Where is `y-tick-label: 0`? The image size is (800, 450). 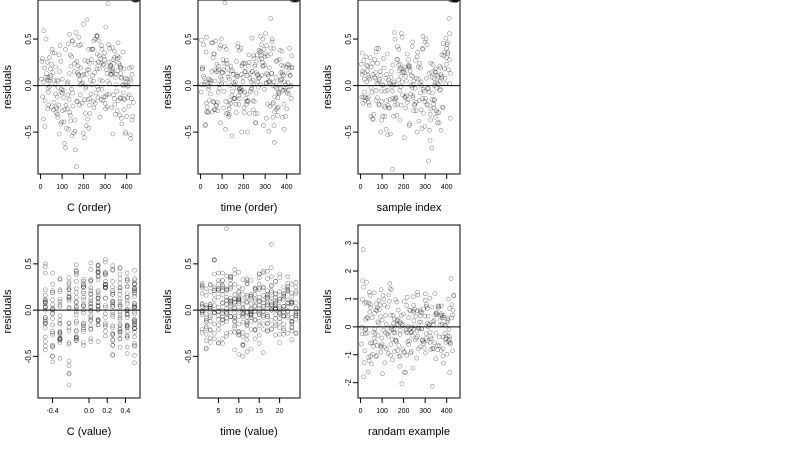 y-tick-label: 0 is located at coordinates (348, 326).